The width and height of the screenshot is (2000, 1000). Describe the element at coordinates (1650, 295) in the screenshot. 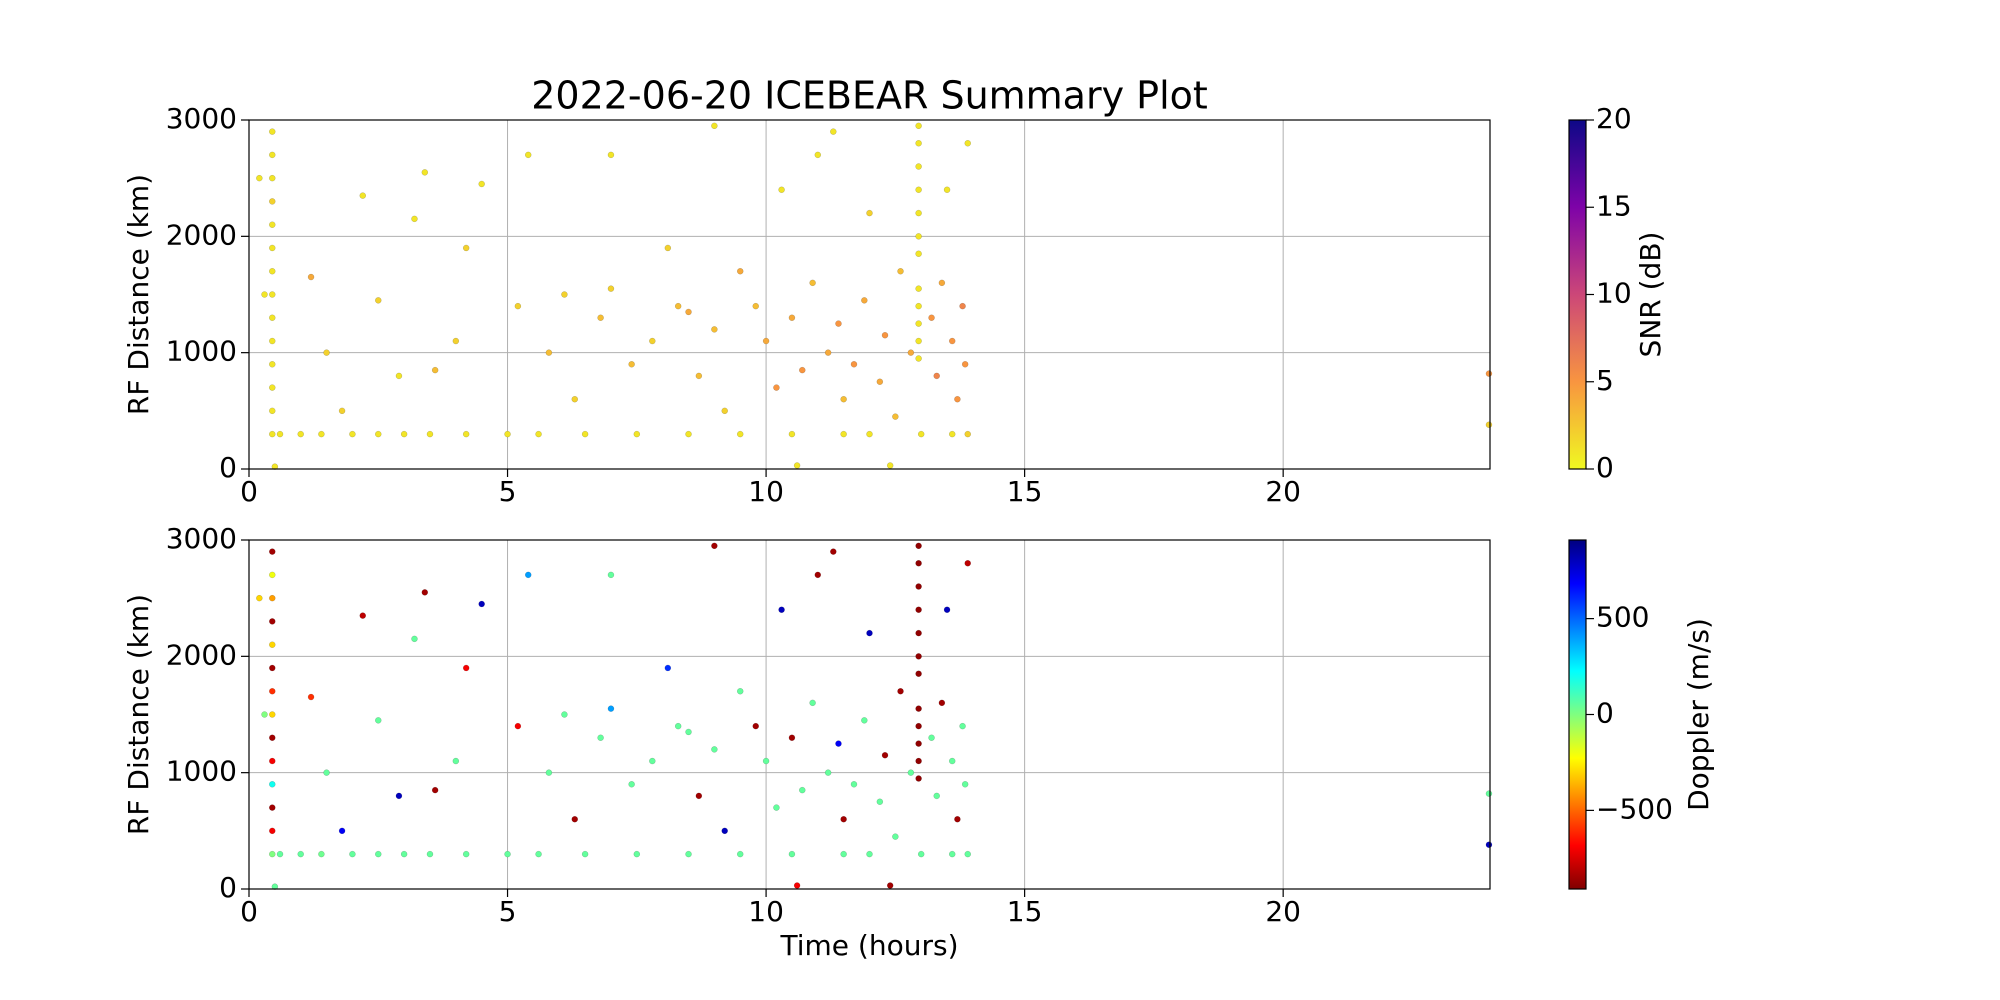

I see `colorbar-label: SNR (dB)` at that location.